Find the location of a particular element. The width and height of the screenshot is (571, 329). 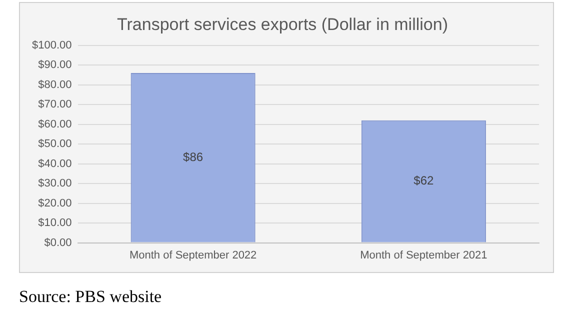

source-note: Source: PBS website is located at coordinates (90, 297).